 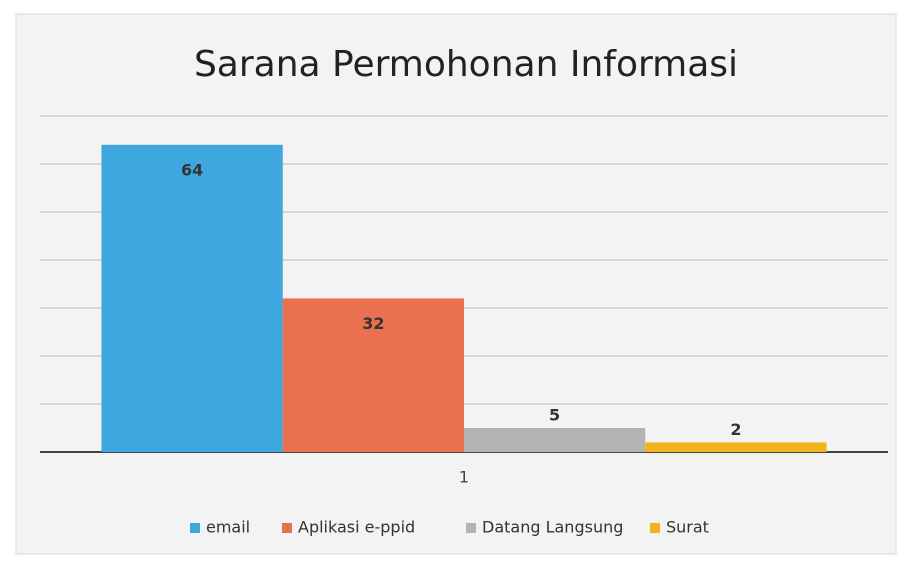 I want to click on data-label: 5, so click(x=554, y=415).